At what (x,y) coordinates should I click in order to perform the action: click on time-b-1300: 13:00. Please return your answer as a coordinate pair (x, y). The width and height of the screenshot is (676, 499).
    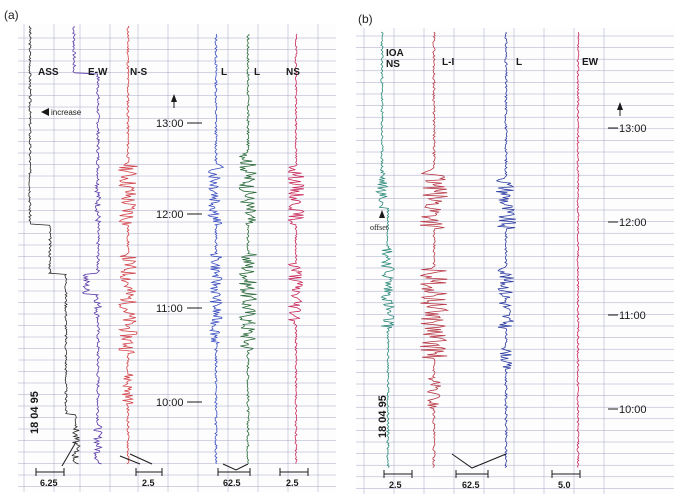
    Looking at the image, I should click on (633, 129).